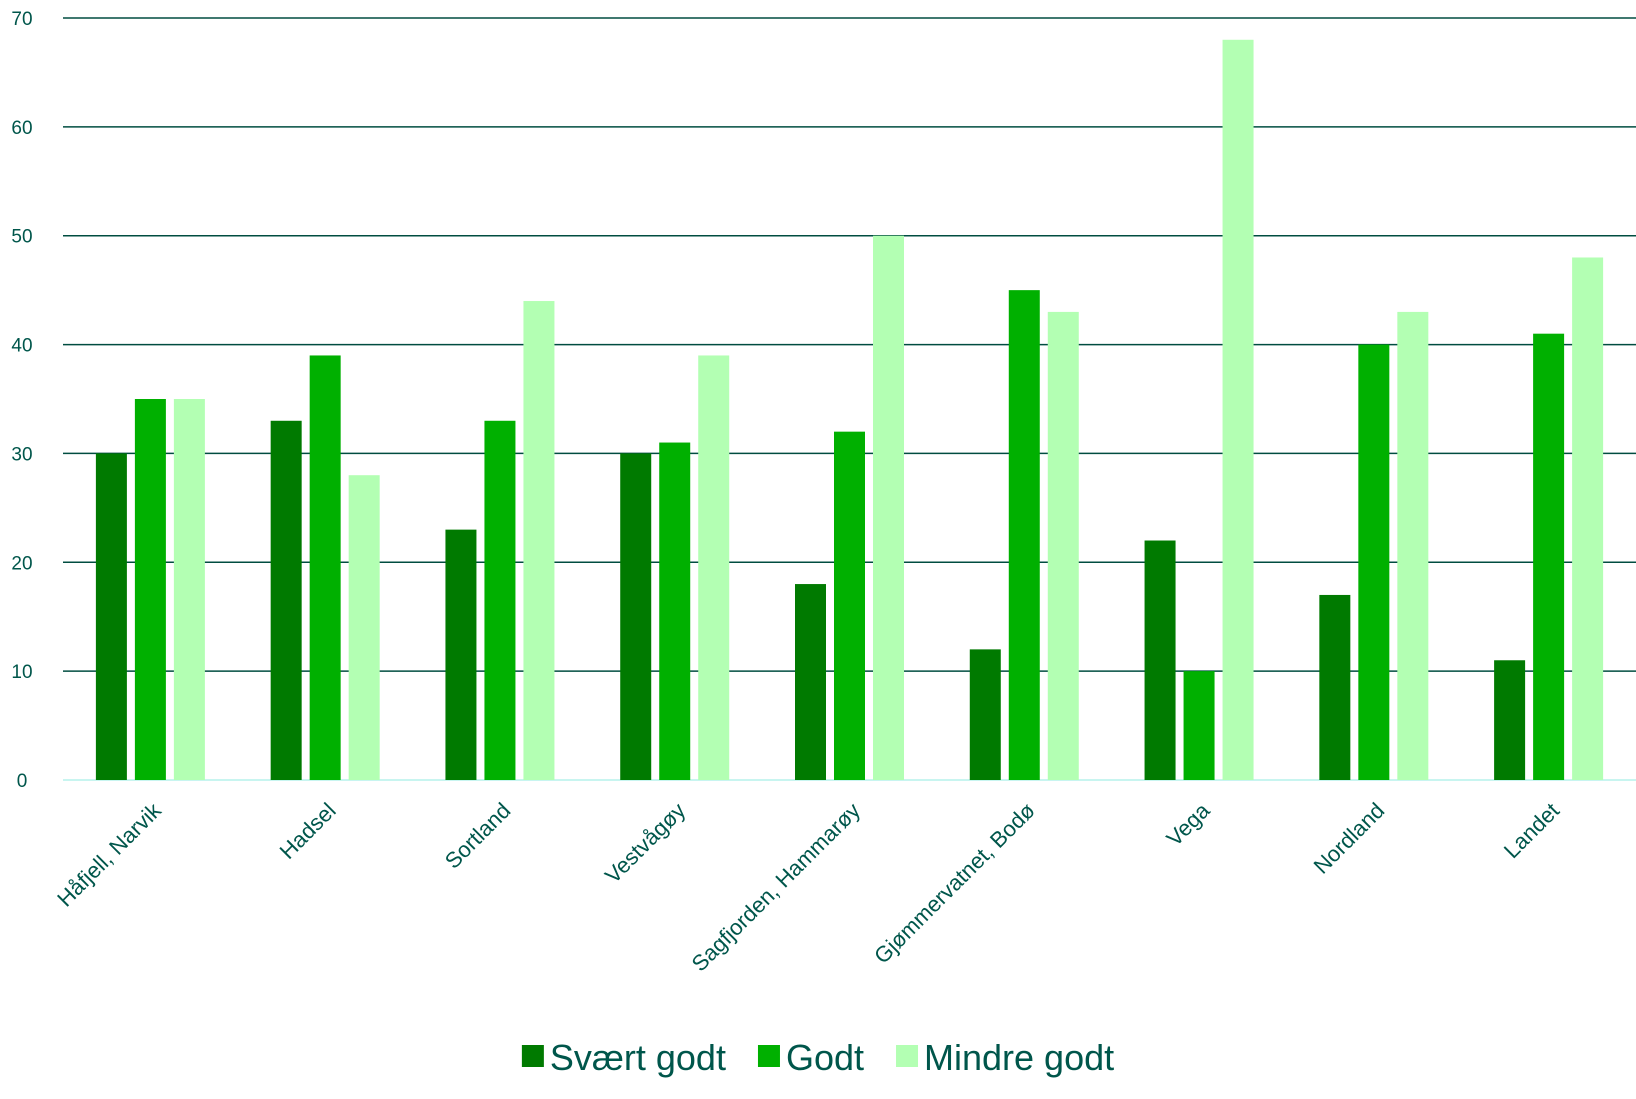 Image resolution: width=1636 pixels, height=1099 pixels. Describe the element at coordinates (954, 883) in the screenshot. I see `x-category-label: Gjømmervatnet, Bodø` at that location.